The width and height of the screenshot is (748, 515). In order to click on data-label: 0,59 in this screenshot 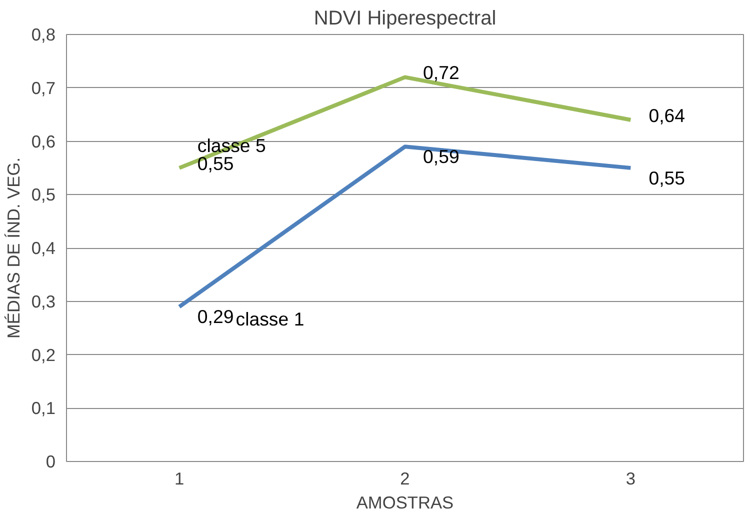, I will do `click(441, 157)`.